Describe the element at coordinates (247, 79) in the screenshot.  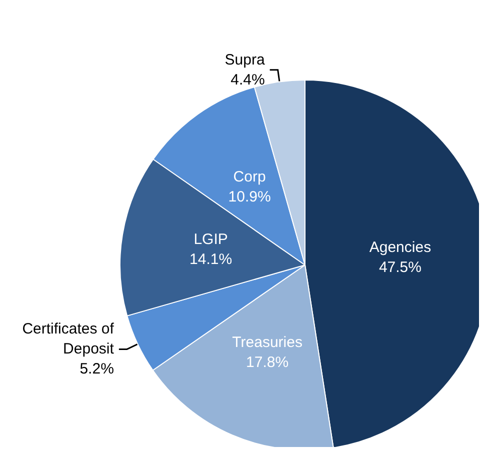
I see `data-label: 4.4%` at that location.